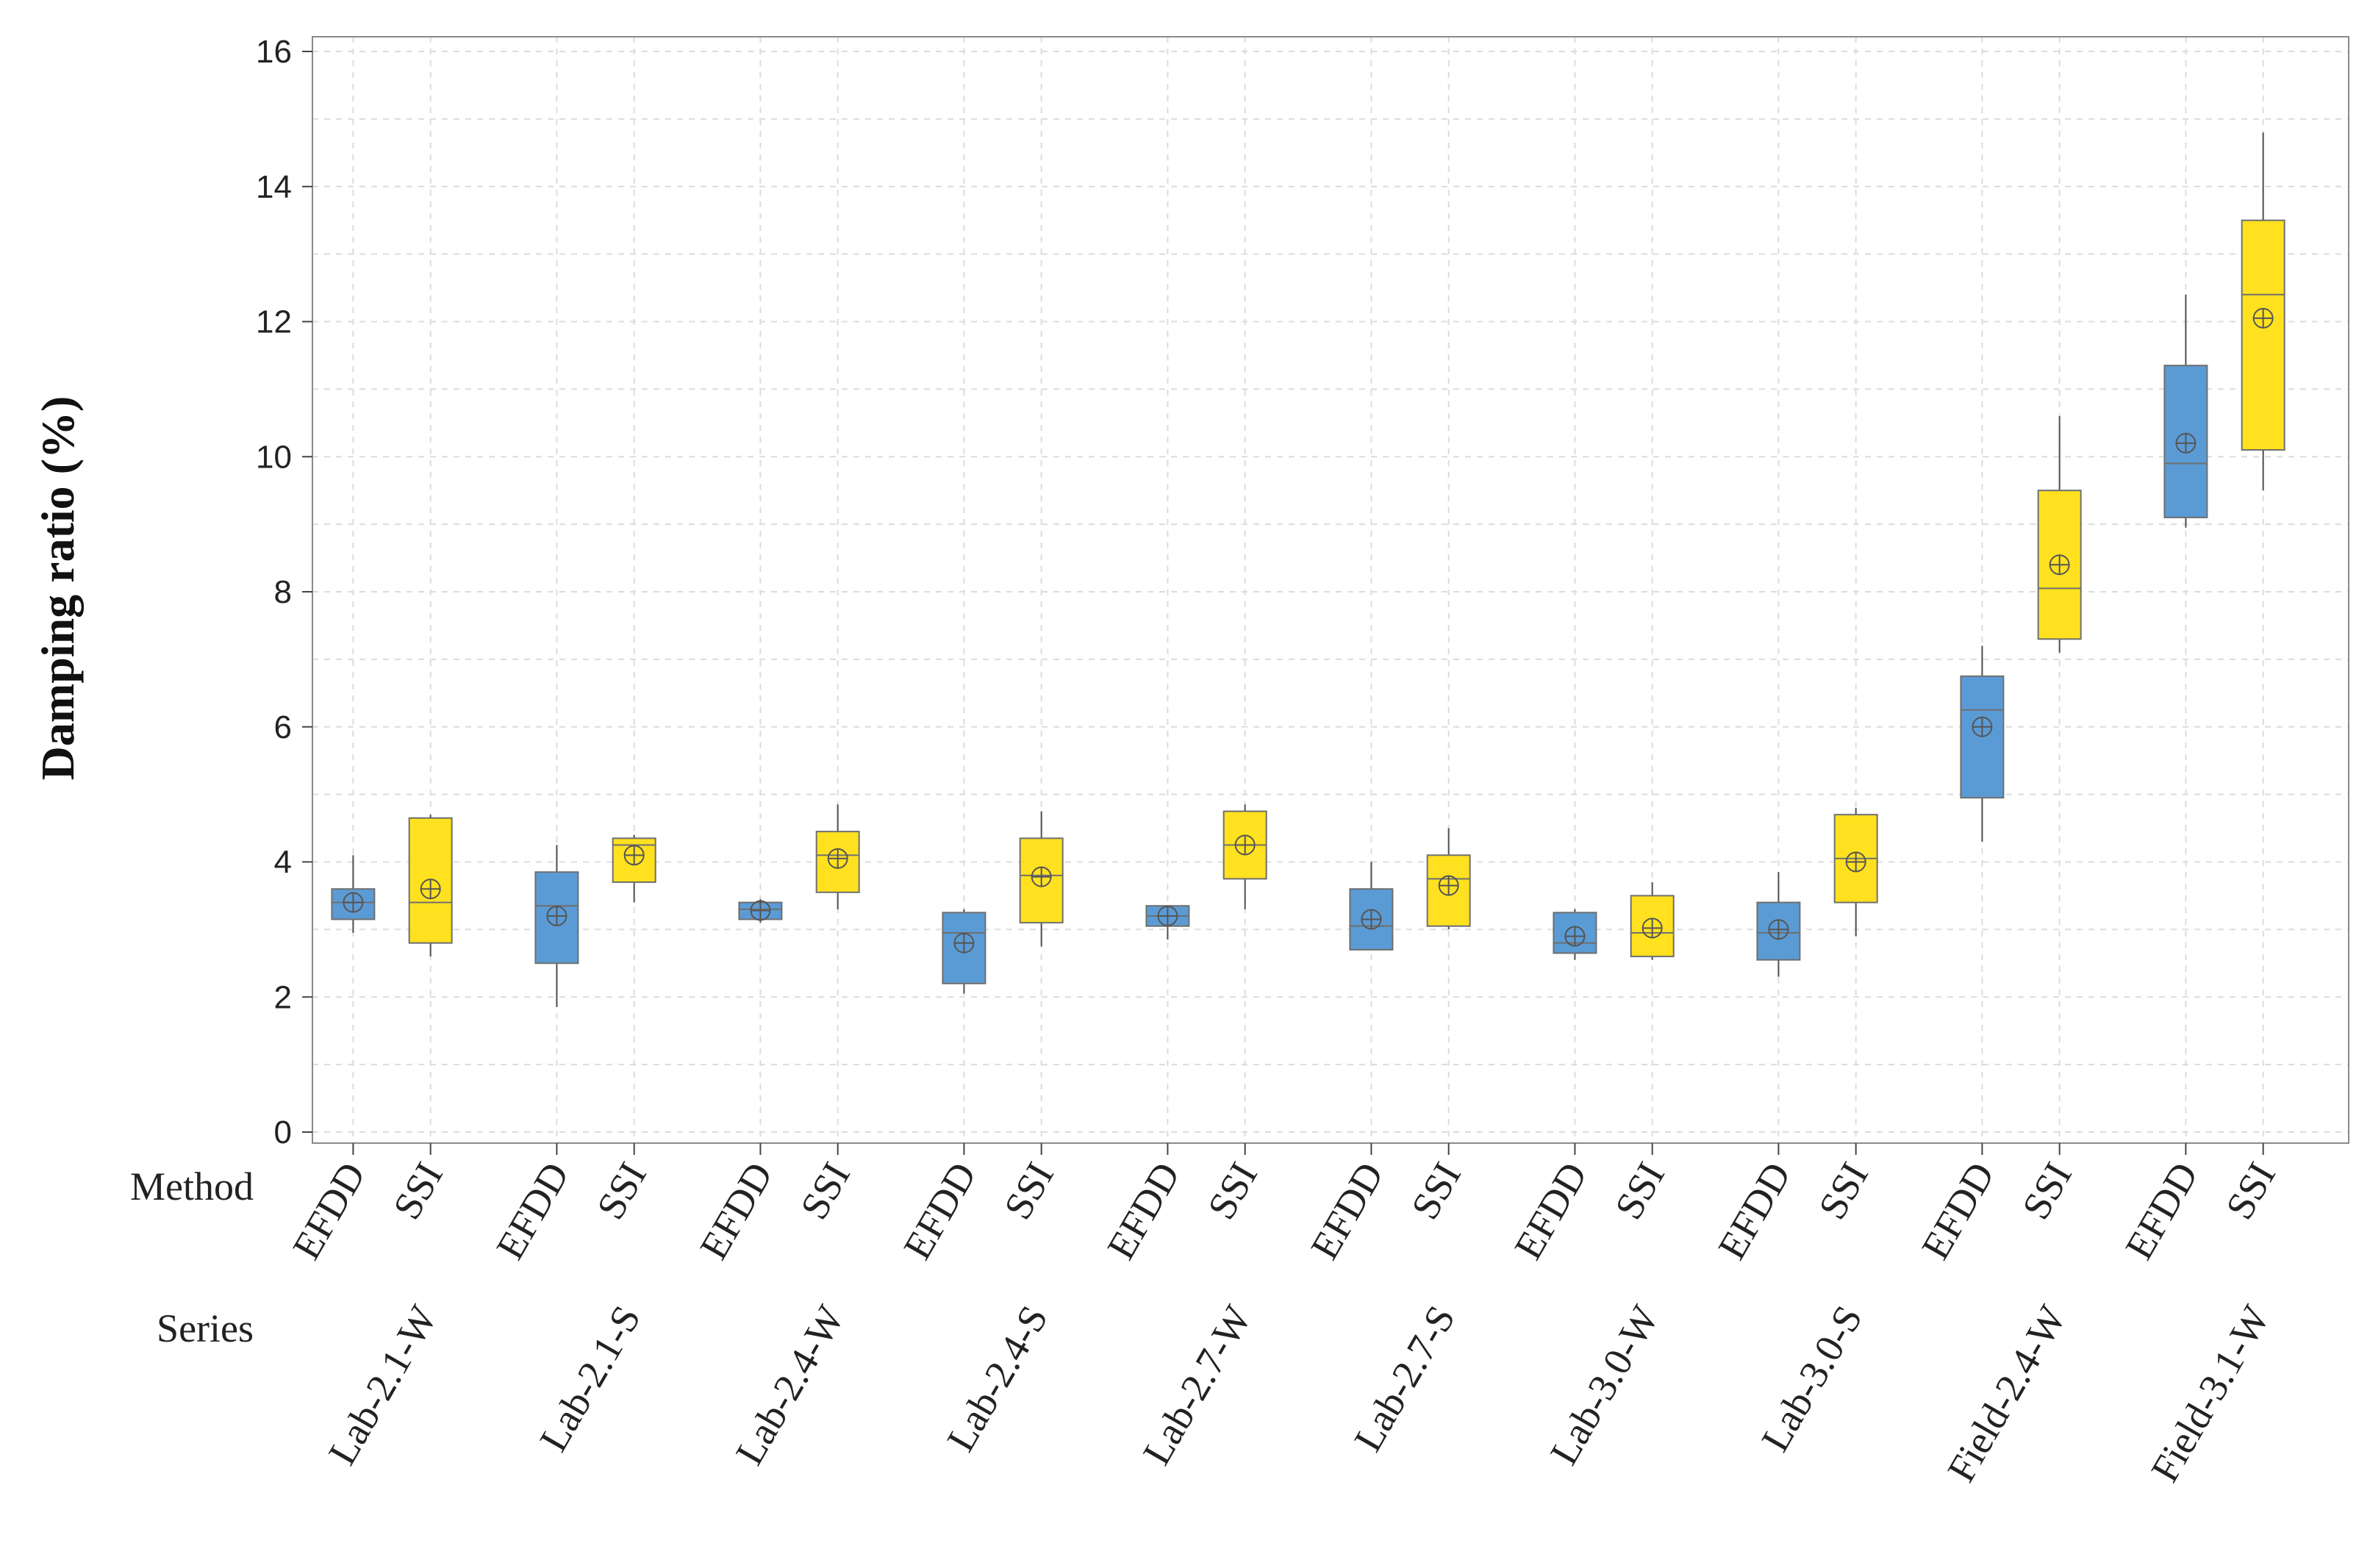 The width and height of the screenshot is (2370, 1568). I want to click on box-efdd, so click(1982, 737).